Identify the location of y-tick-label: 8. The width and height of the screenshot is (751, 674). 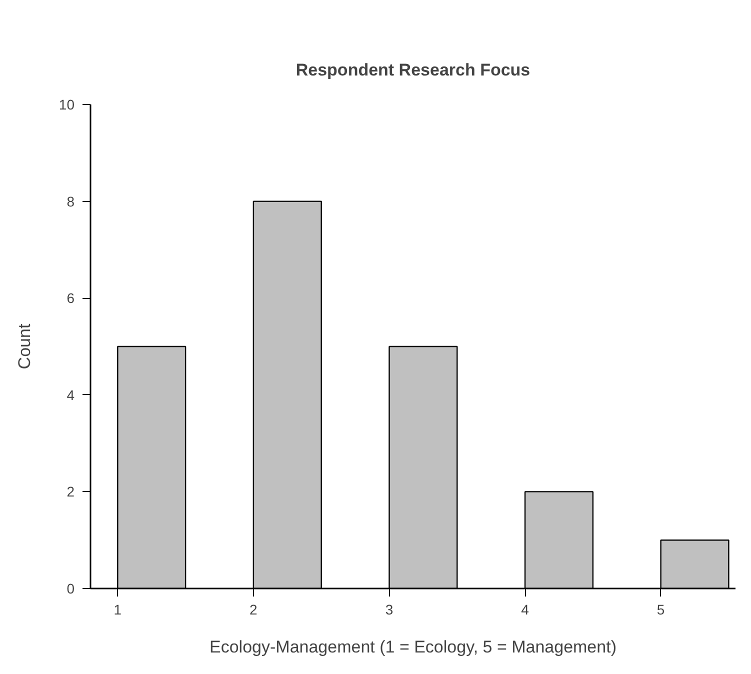
(70, 201).